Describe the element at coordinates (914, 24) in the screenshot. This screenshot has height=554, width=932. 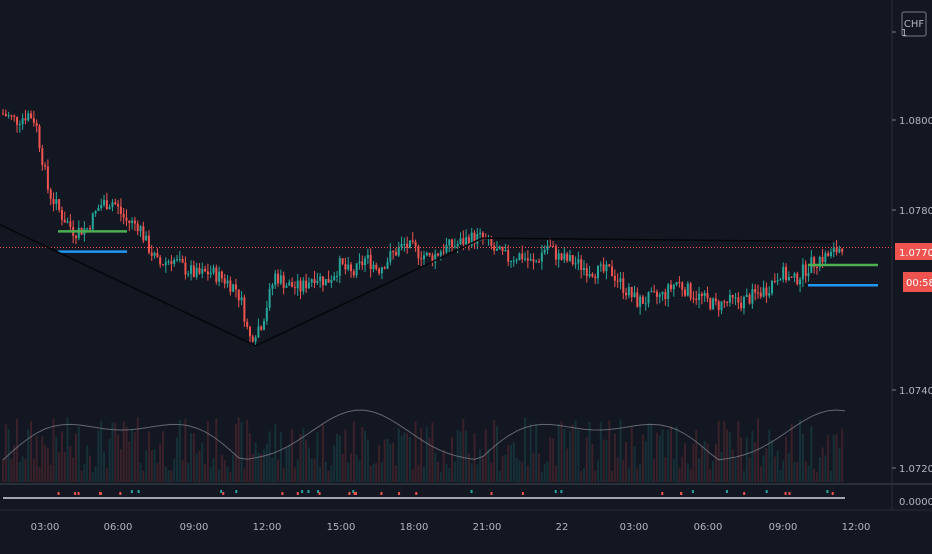
I see `currency-badge` at that location.